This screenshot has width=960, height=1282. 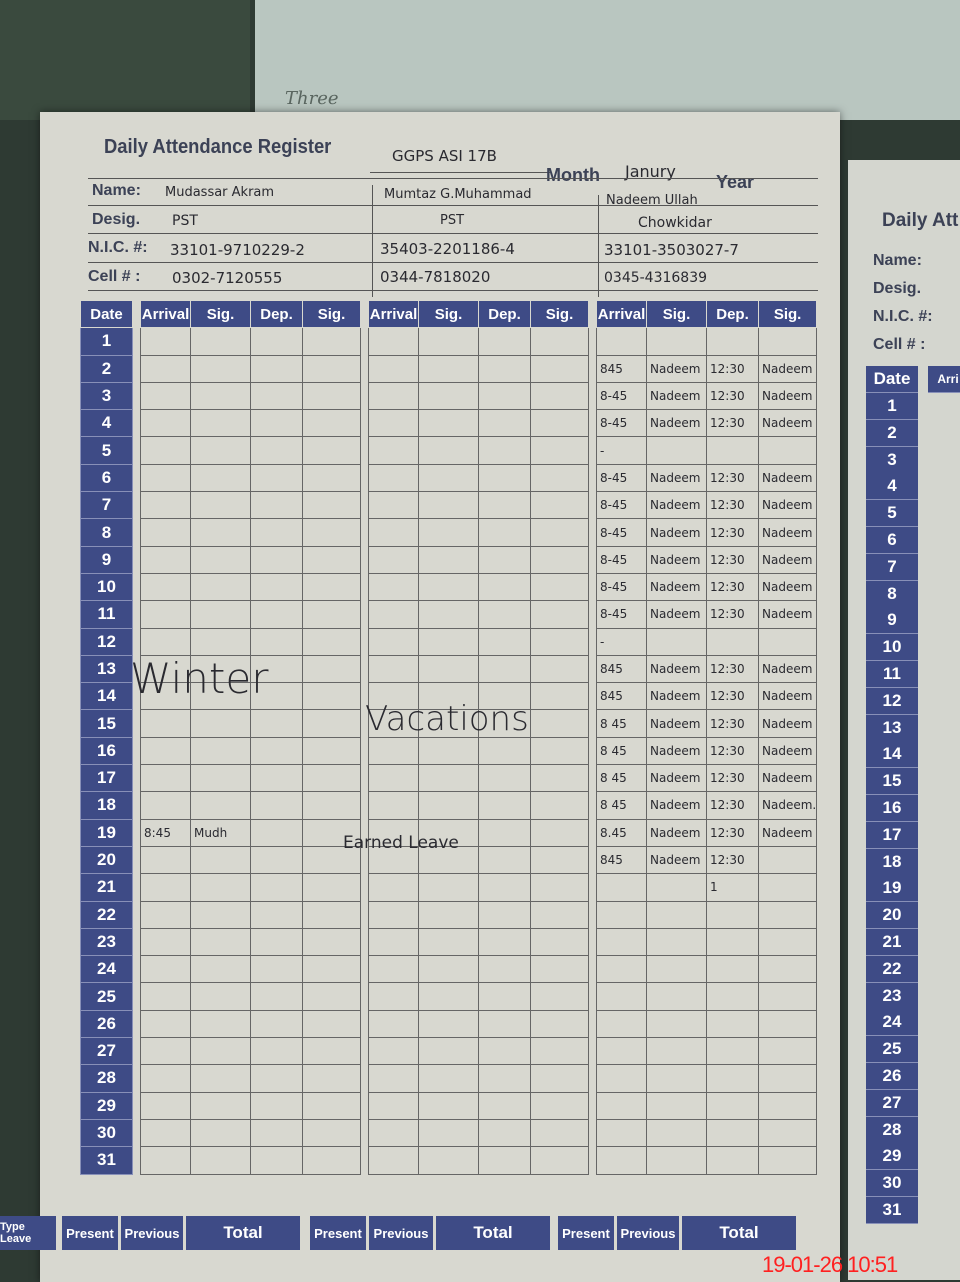 What do you see at coordinates (650, 171) in the screenshot?
I see `month-value: Janury` at bounding box center [650, 171].